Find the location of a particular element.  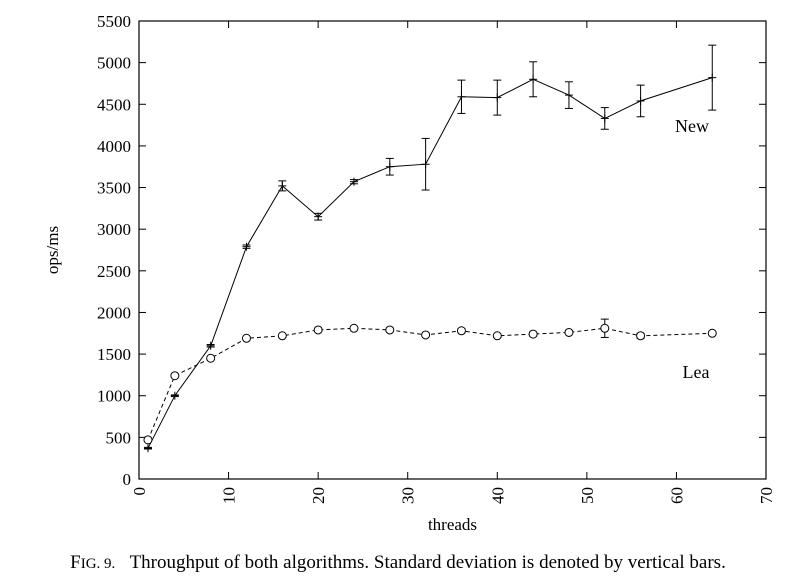

y-axis-title: ops/ms is located at coordinates (52, 250).